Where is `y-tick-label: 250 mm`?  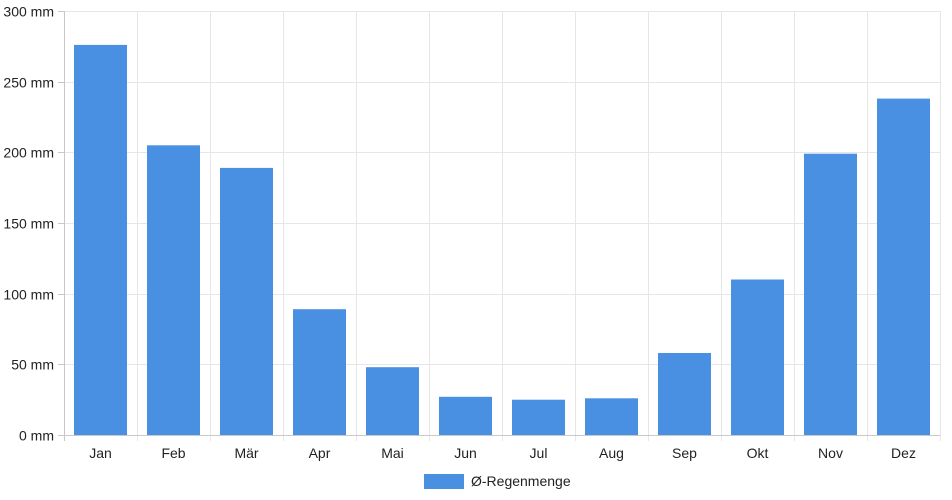
y-tick-label: 250 mm is located at coordinates (28, 83).